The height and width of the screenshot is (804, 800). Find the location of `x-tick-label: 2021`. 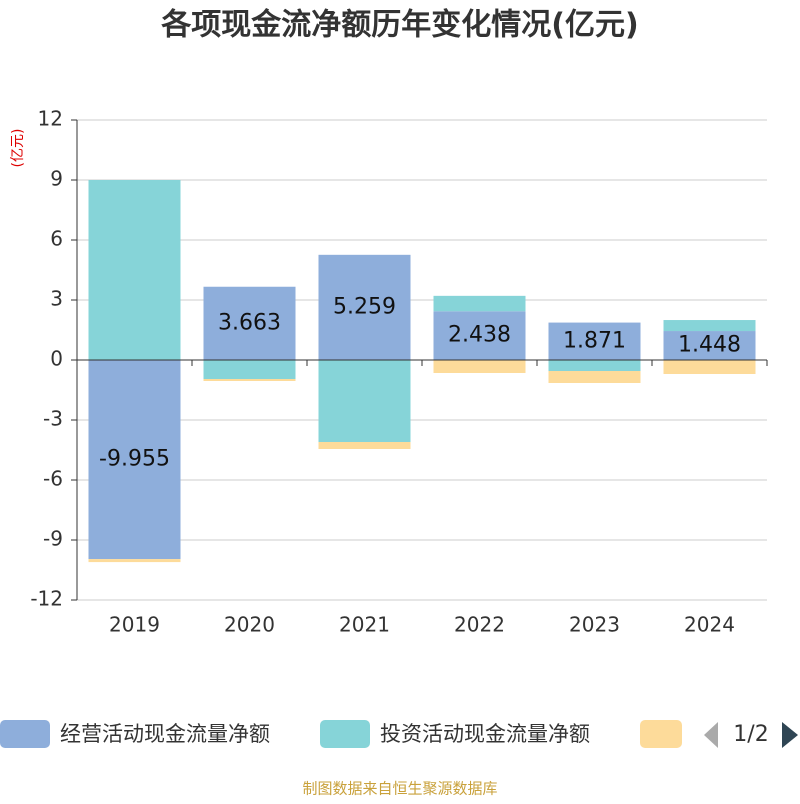

x-tick-label: 2021 is located at coordinates (364, 625).